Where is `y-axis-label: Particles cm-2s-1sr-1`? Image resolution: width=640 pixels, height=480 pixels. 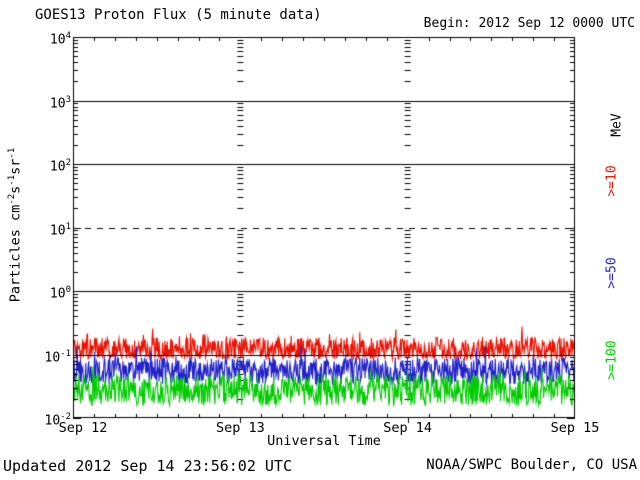 y-axis-label: Particles cm-2s-1sr-1 is located at coordinates (15, 225).